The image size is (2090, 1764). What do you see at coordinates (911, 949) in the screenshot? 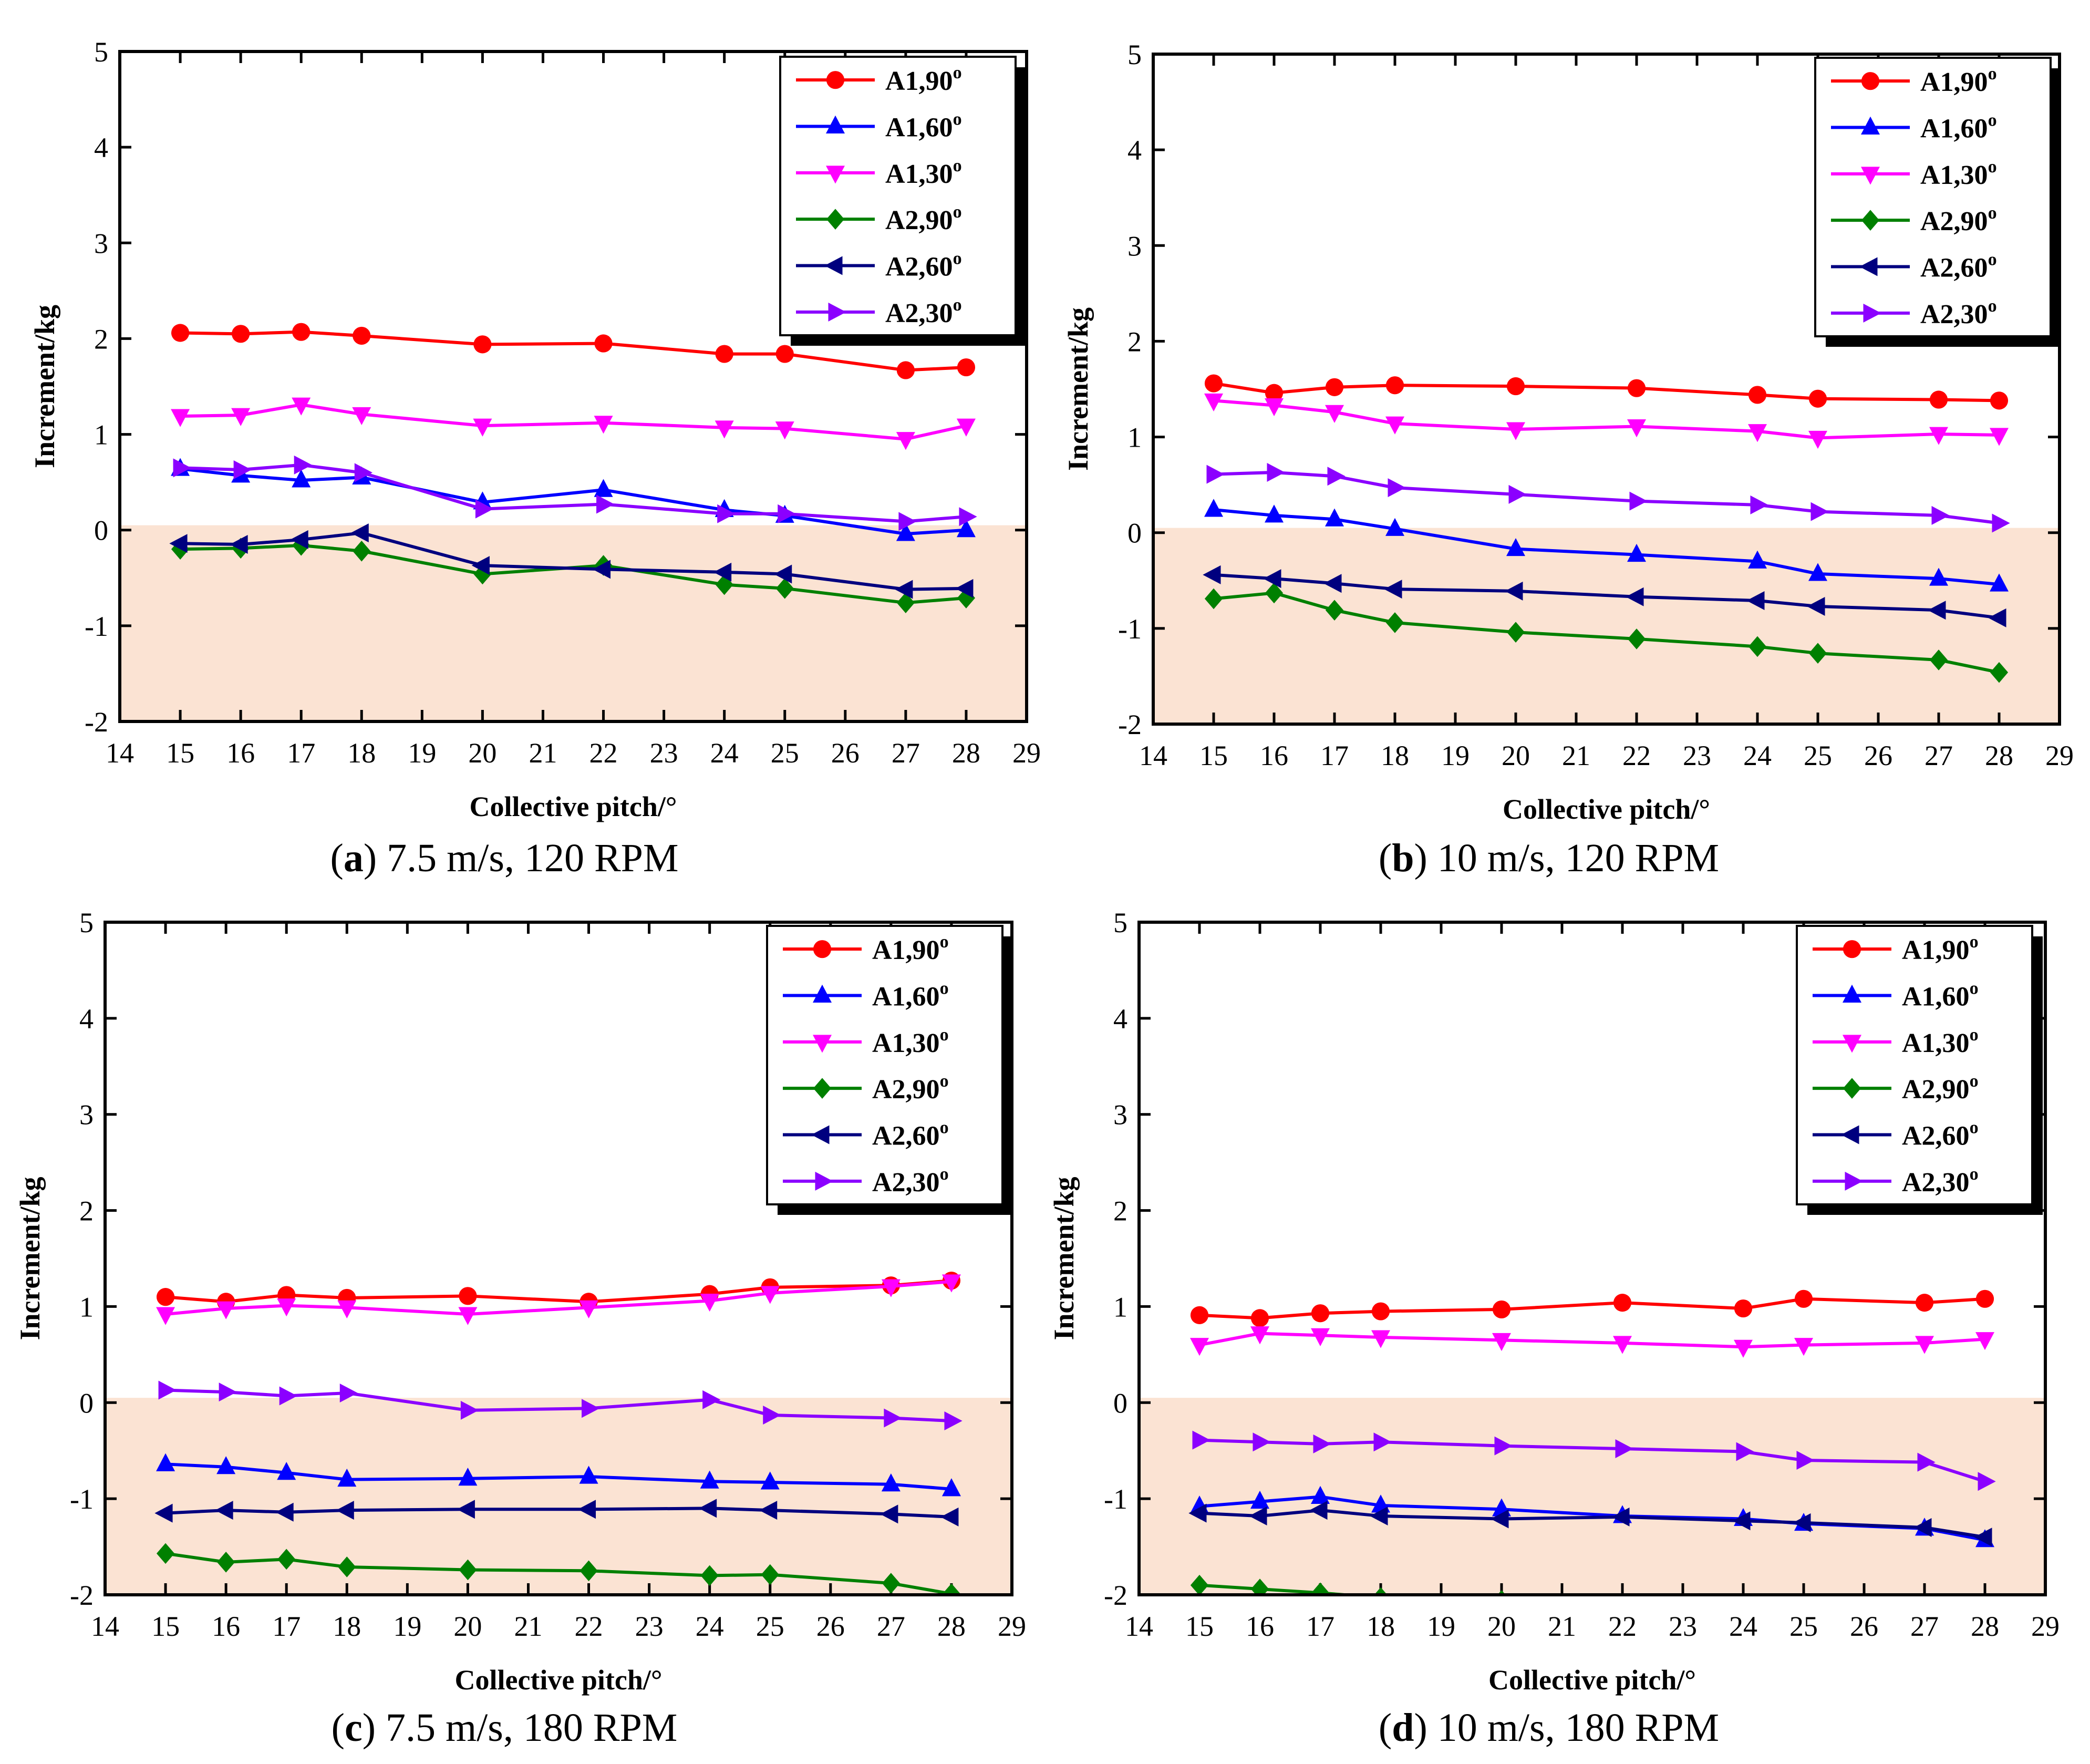
I see `legend-label-A1_90: A1,90o` at bounding box center [911, 949].